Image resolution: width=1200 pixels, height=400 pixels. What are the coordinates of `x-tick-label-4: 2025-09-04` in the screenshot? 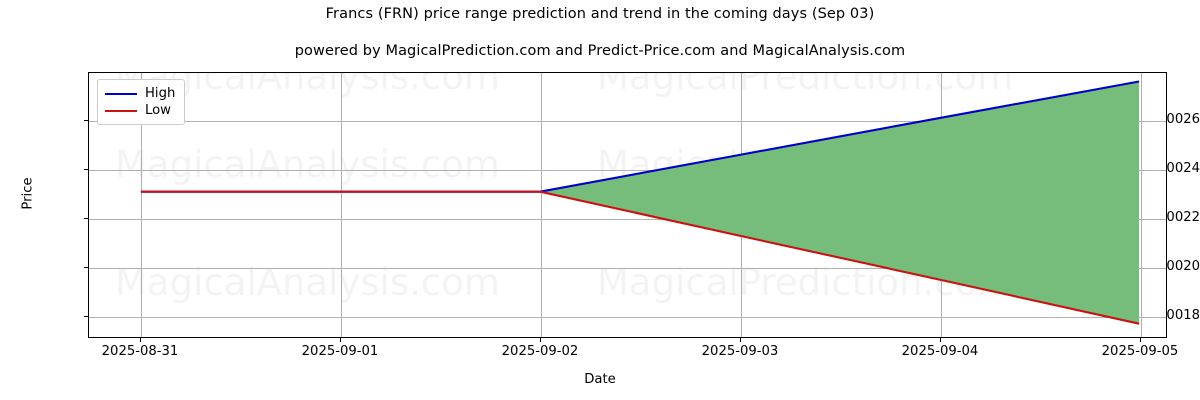 It's located at (940, 351).